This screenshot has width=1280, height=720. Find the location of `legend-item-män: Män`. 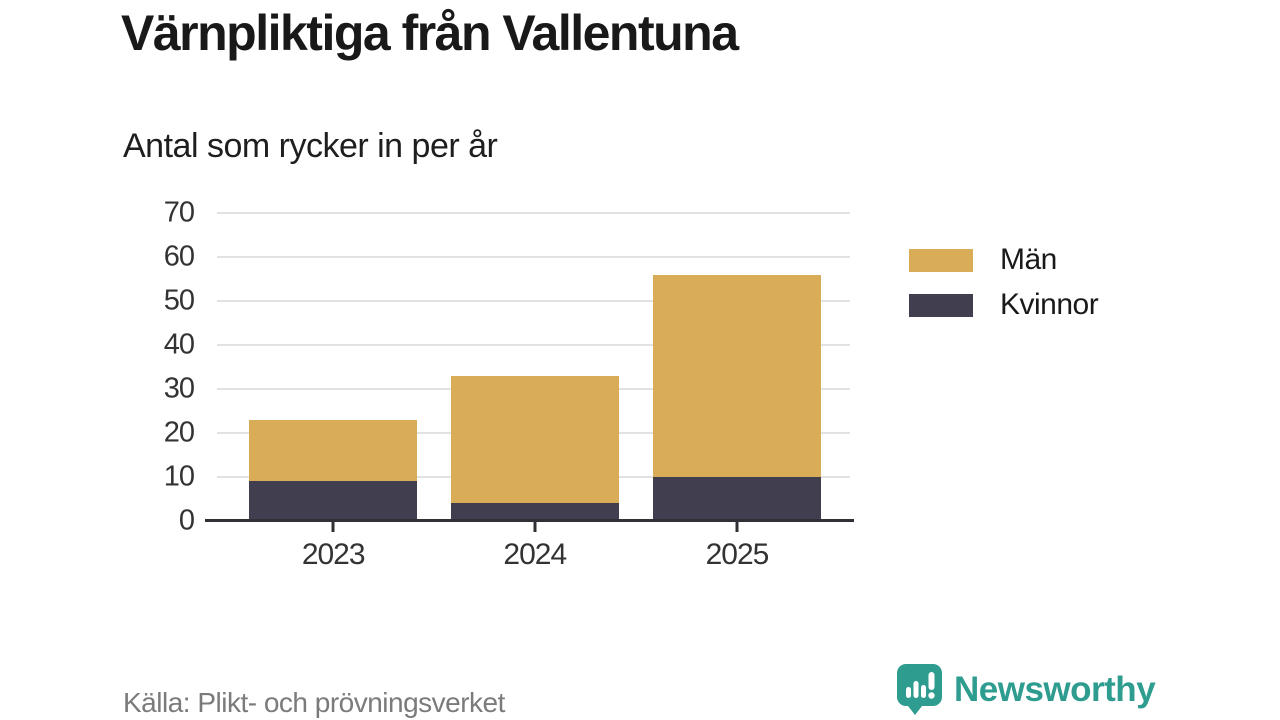

legend-item-män: Män is located at coordinates (1003, 259).